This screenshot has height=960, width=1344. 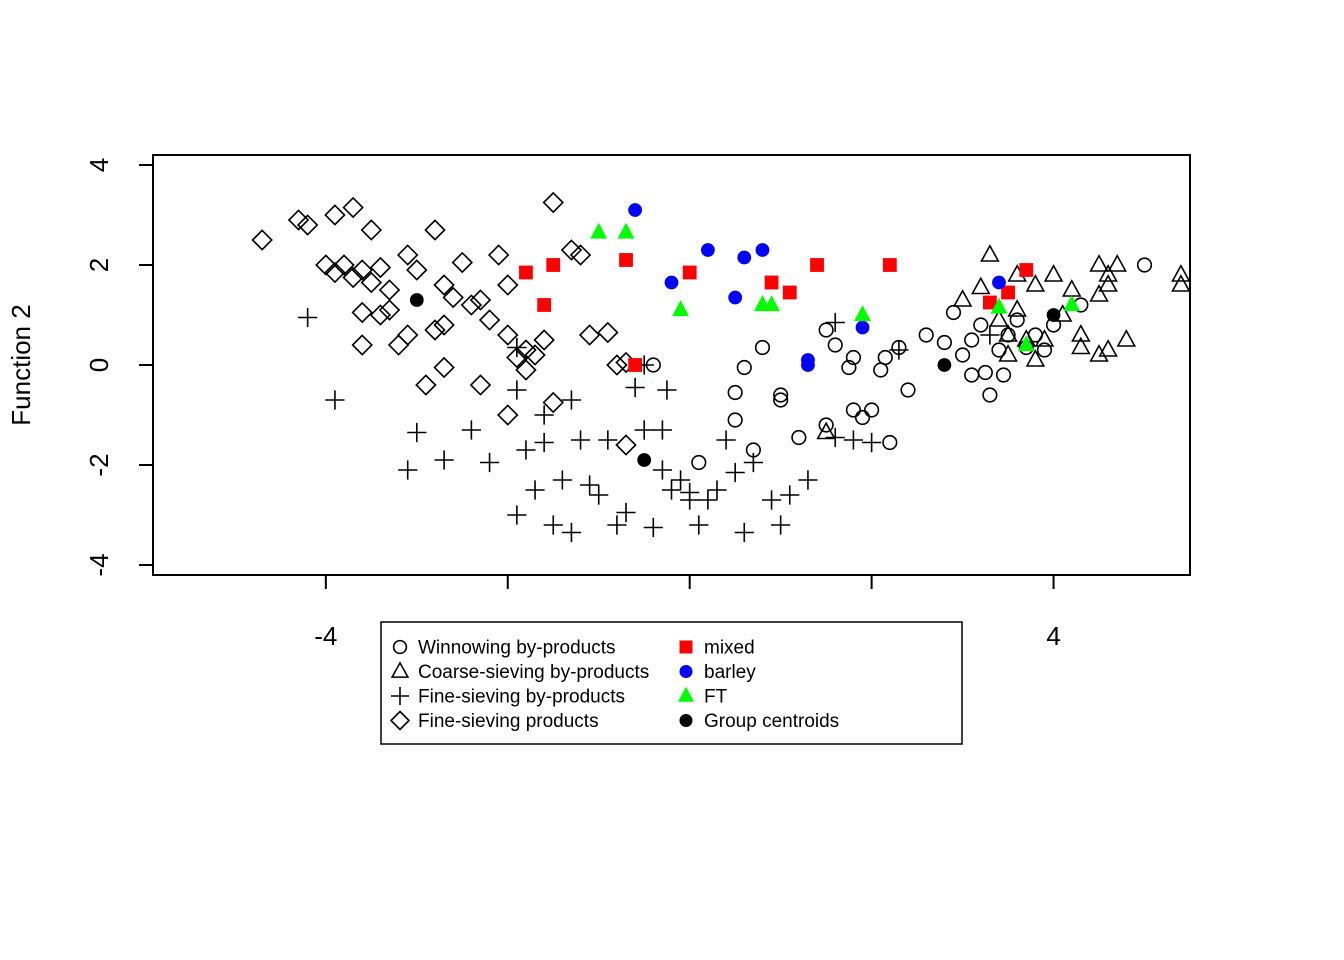 I want to click on legend-label: Fine-sieving by-products, so click(x=521, y=697).